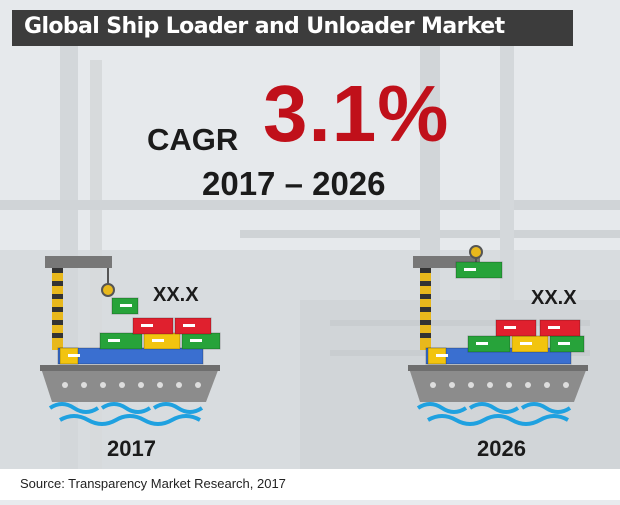 This screenshot has height=505, width=620. What do you see at coordinates (130, 368) in the screenshot?
I see `hull-deck-2017` at bounding box center [130, 368].